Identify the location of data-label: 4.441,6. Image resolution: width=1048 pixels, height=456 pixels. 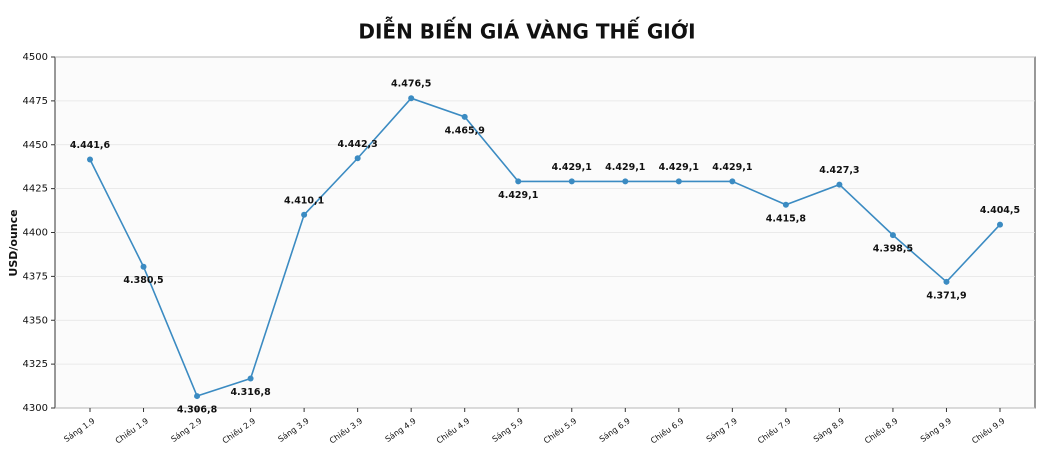
(90, 145).